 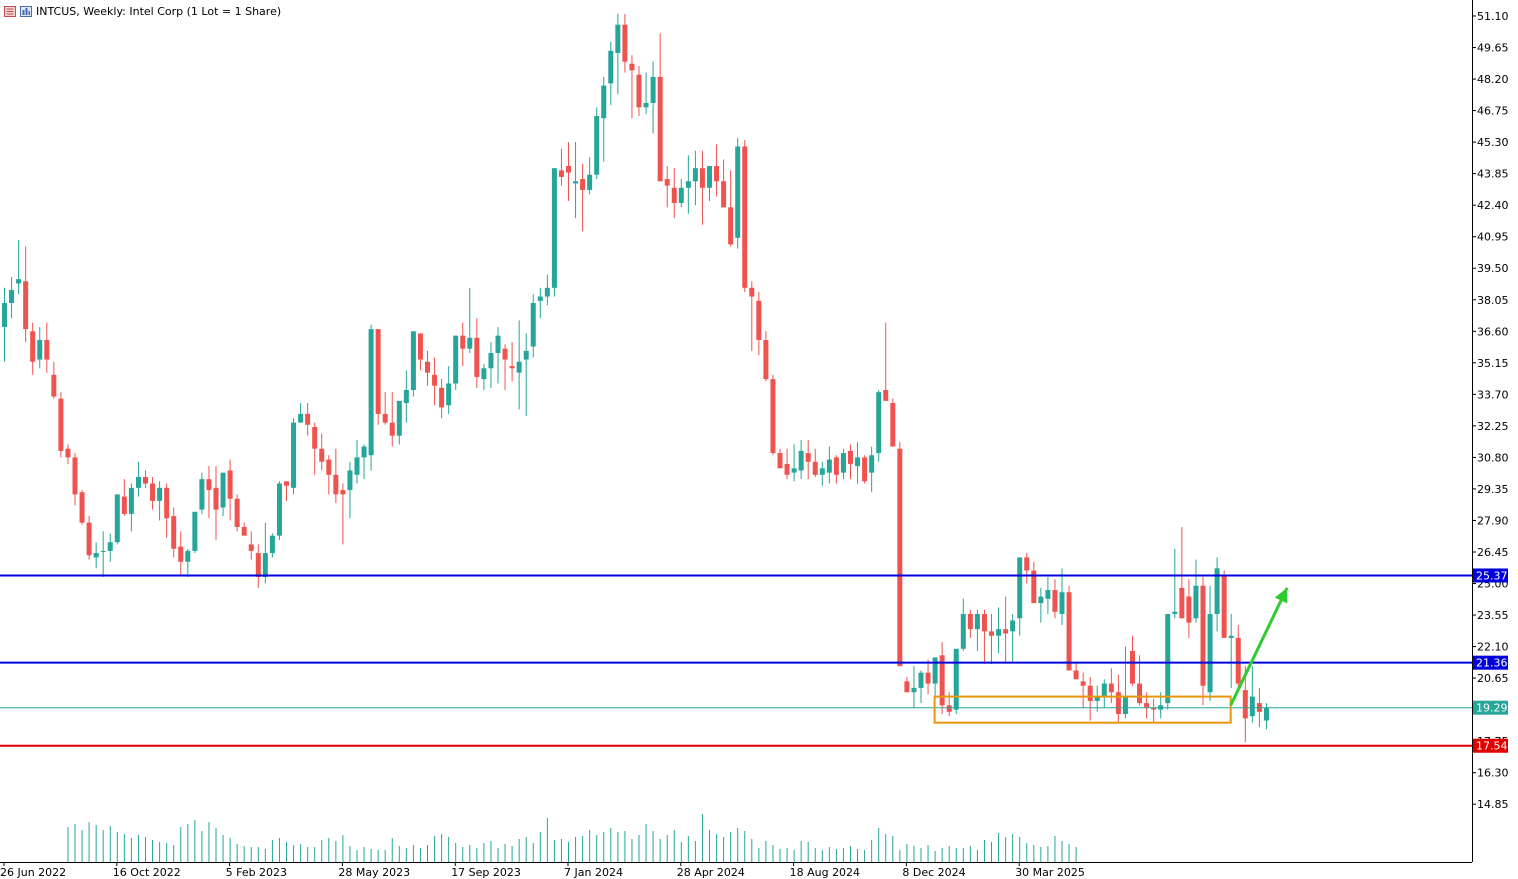 I want to click on y-tick-label: 39.50, so click(x=1493, y=268).